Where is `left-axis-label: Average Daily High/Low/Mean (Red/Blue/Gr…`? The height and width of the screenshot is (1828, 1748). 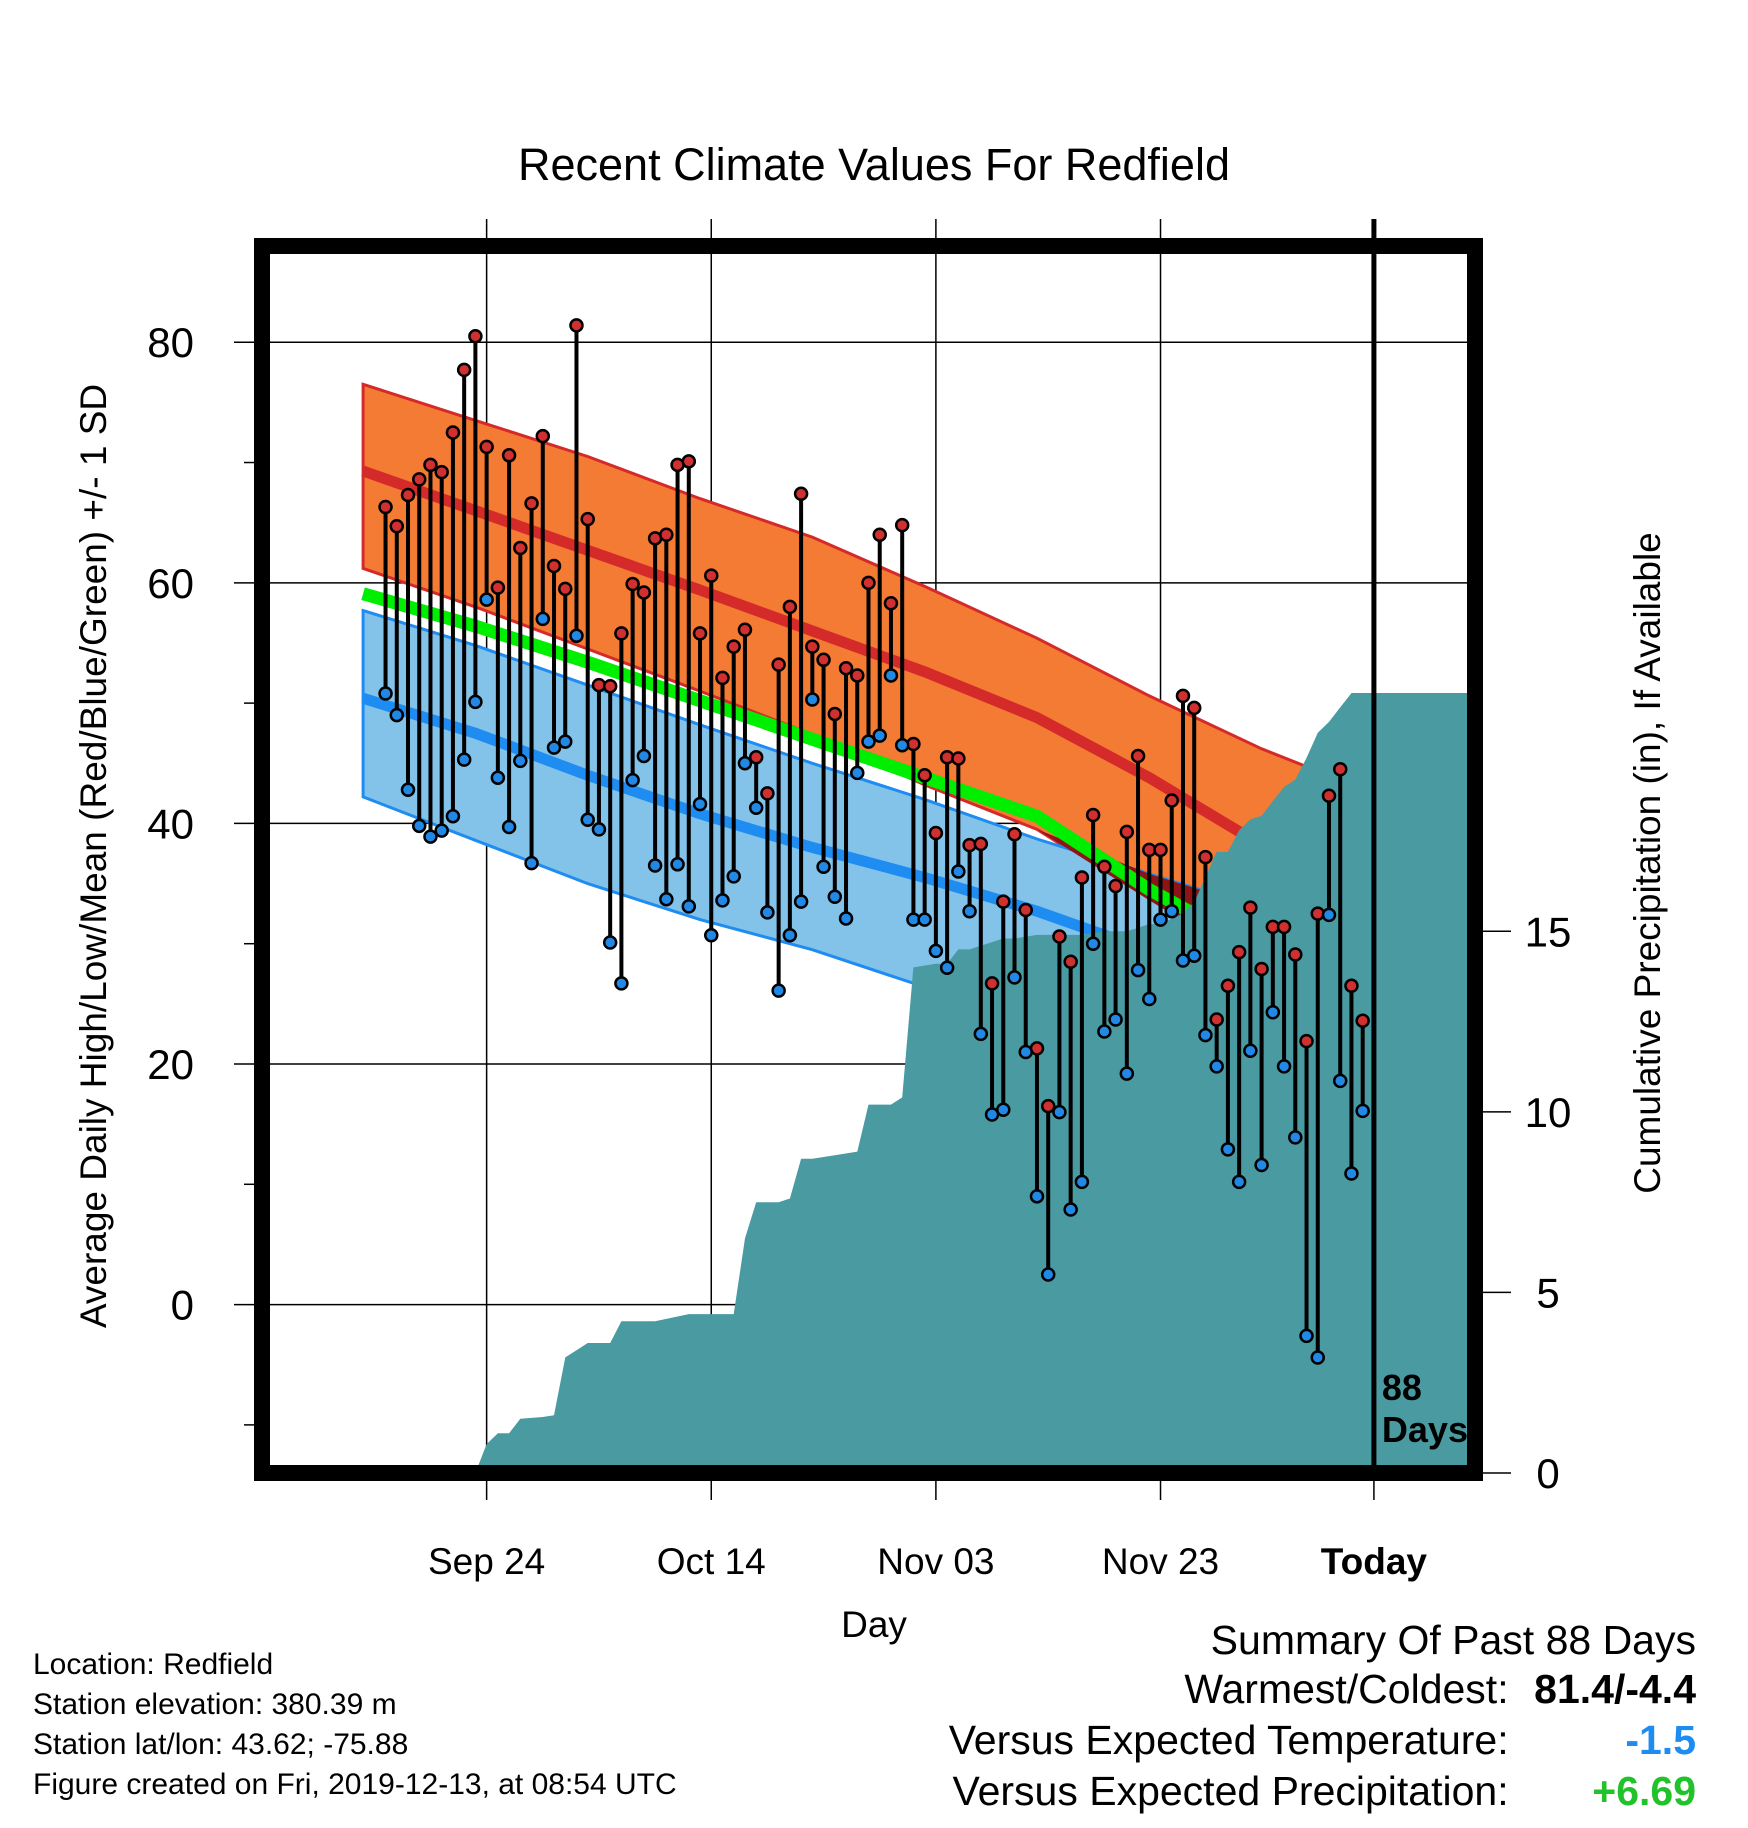 left-axis-label: Average Daily High/Low/Mean (Red/Blue/Gr… is located at coordinates (93, 856).